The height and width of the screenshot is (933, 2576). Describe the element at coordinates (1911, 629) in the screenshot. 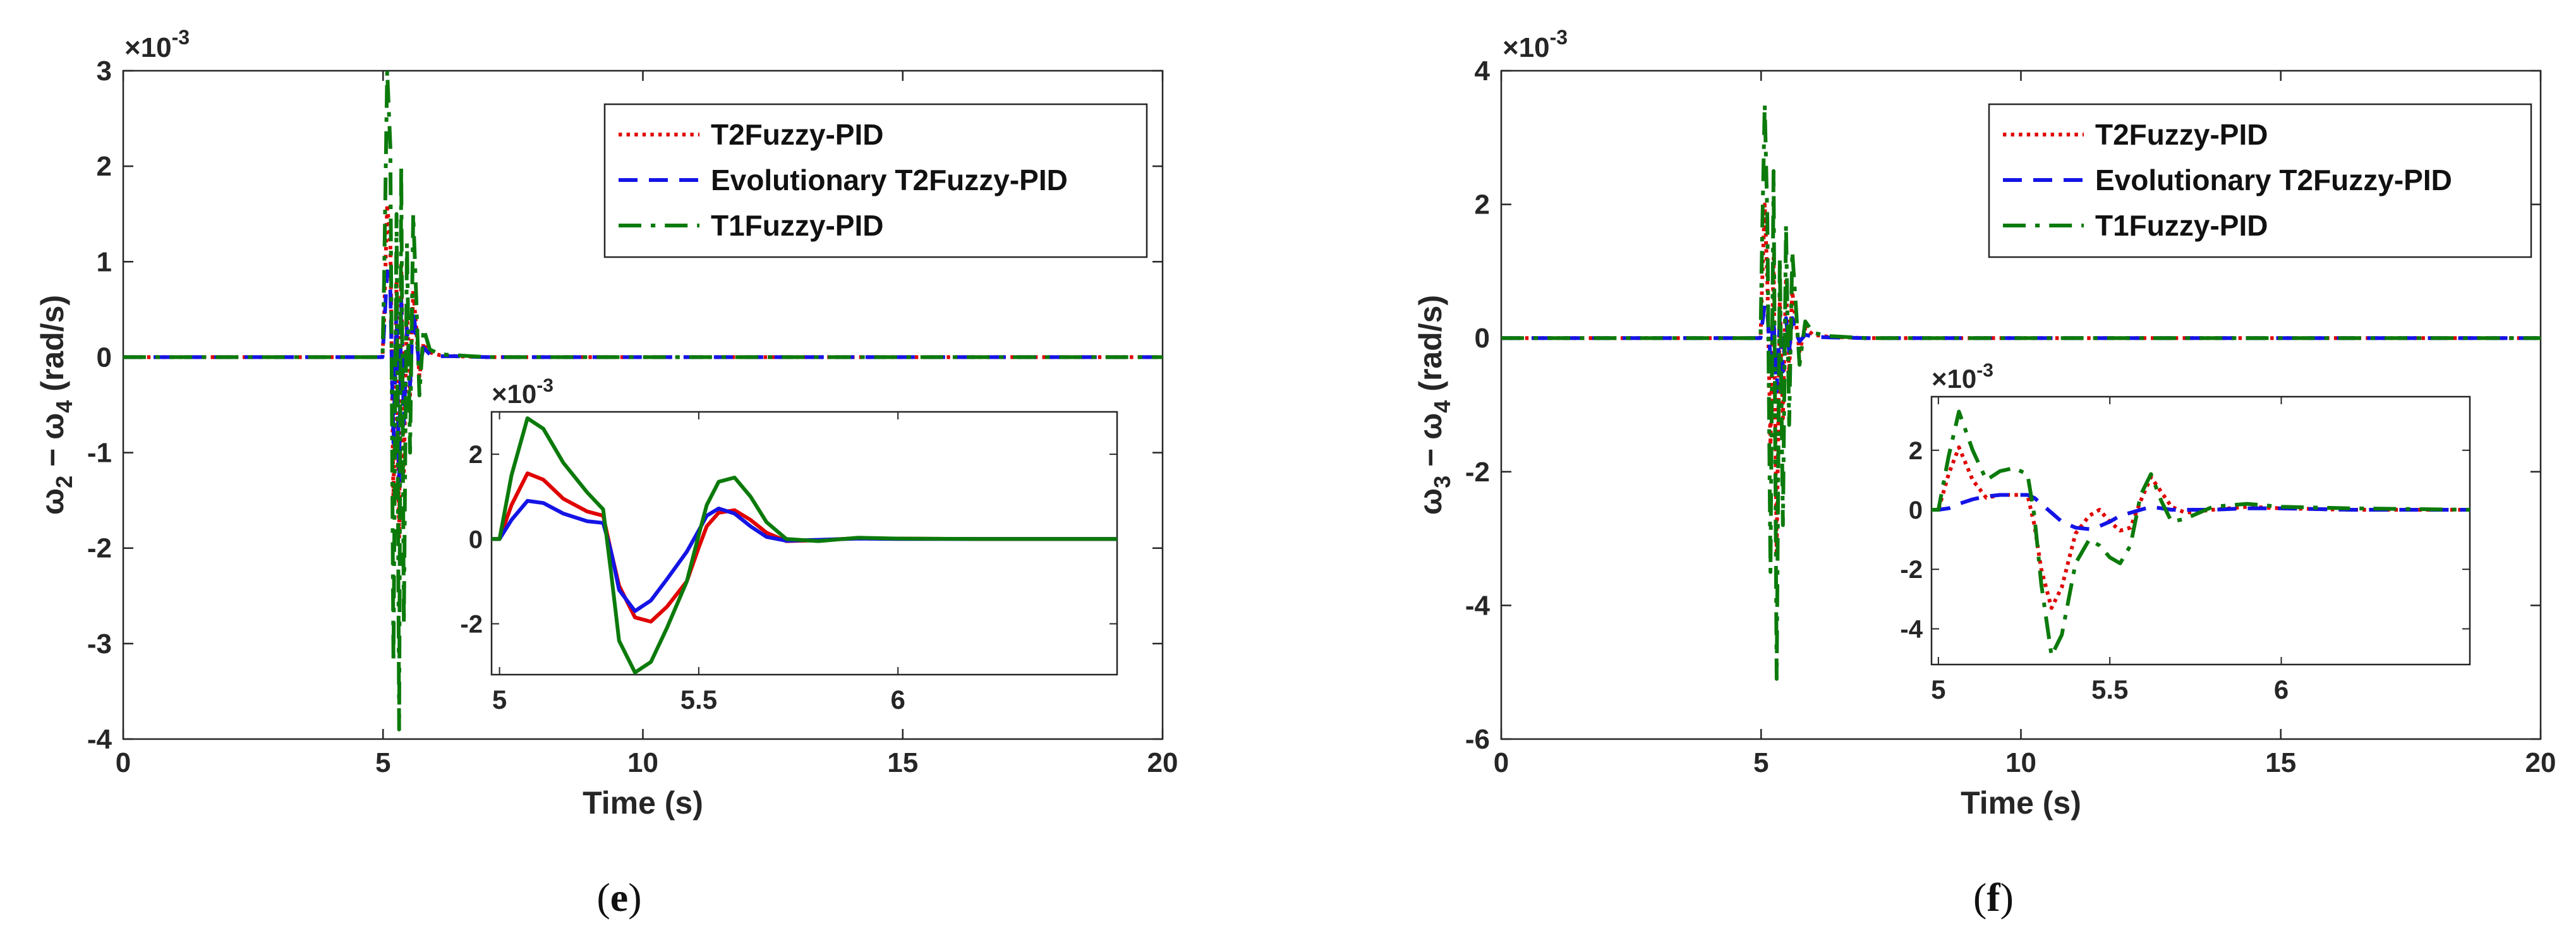

I see `inset-y-tick-label: -4` at that location.